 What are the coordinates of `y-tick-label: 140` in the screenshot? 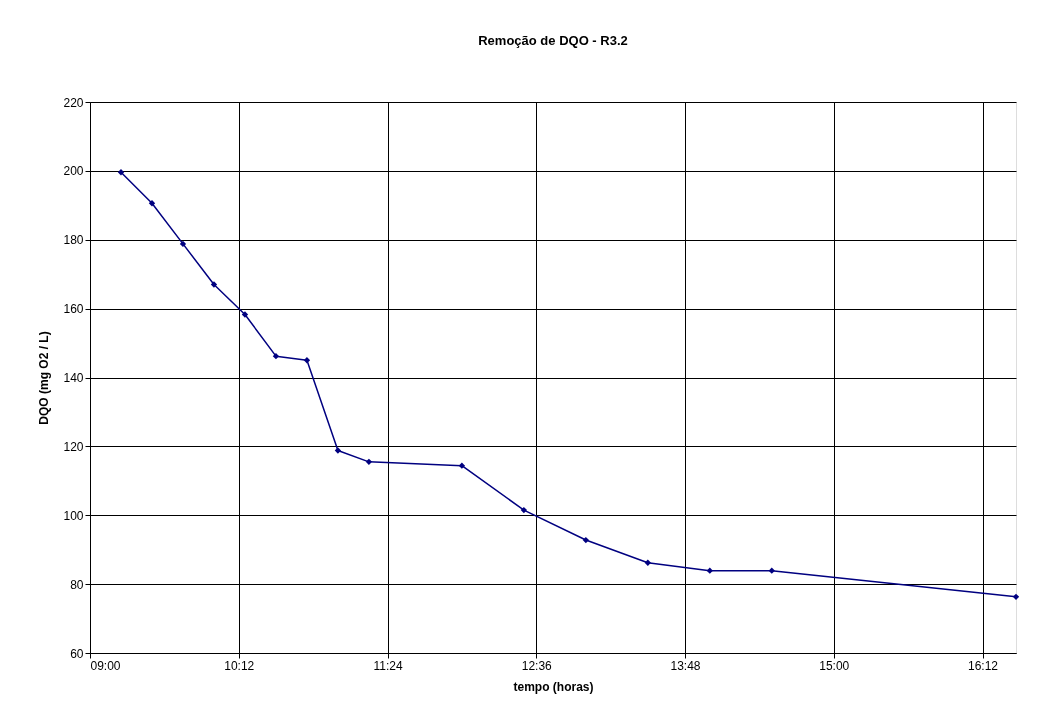 It's located at (73, 378).